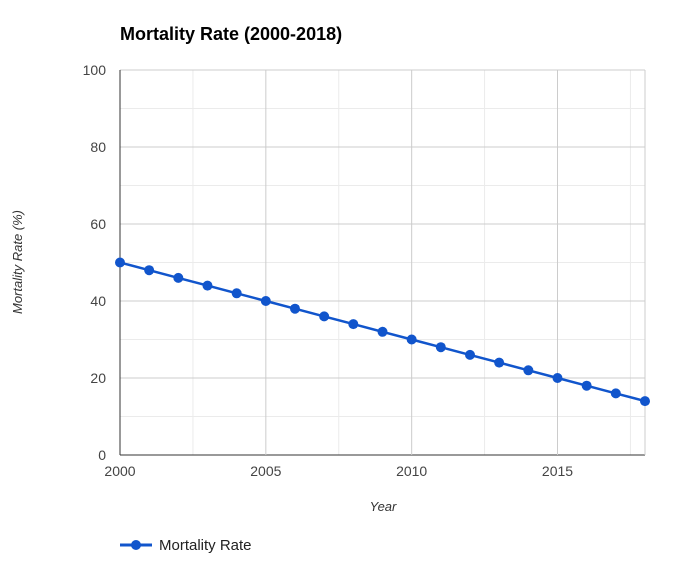  What do you see at coordinates (98, 378) in the screenshot?
I see `y-tick-label: 20` at bounding box center [98, 378].